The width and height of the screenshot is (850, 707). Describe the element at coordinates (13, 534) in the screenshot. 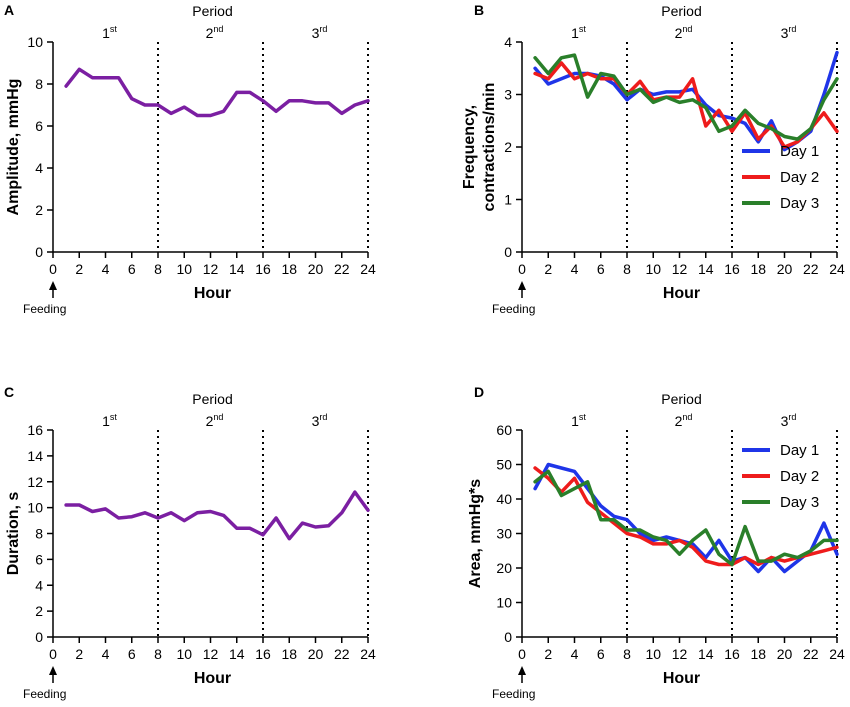

I see `y-axis-title: Duration, s` at that location.